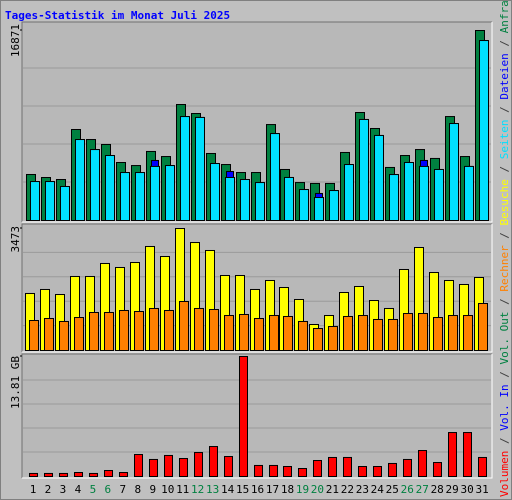  Describe the element at coordinates (123, 489) in the screenshot. I see `x-tick-label: 7` at that location.